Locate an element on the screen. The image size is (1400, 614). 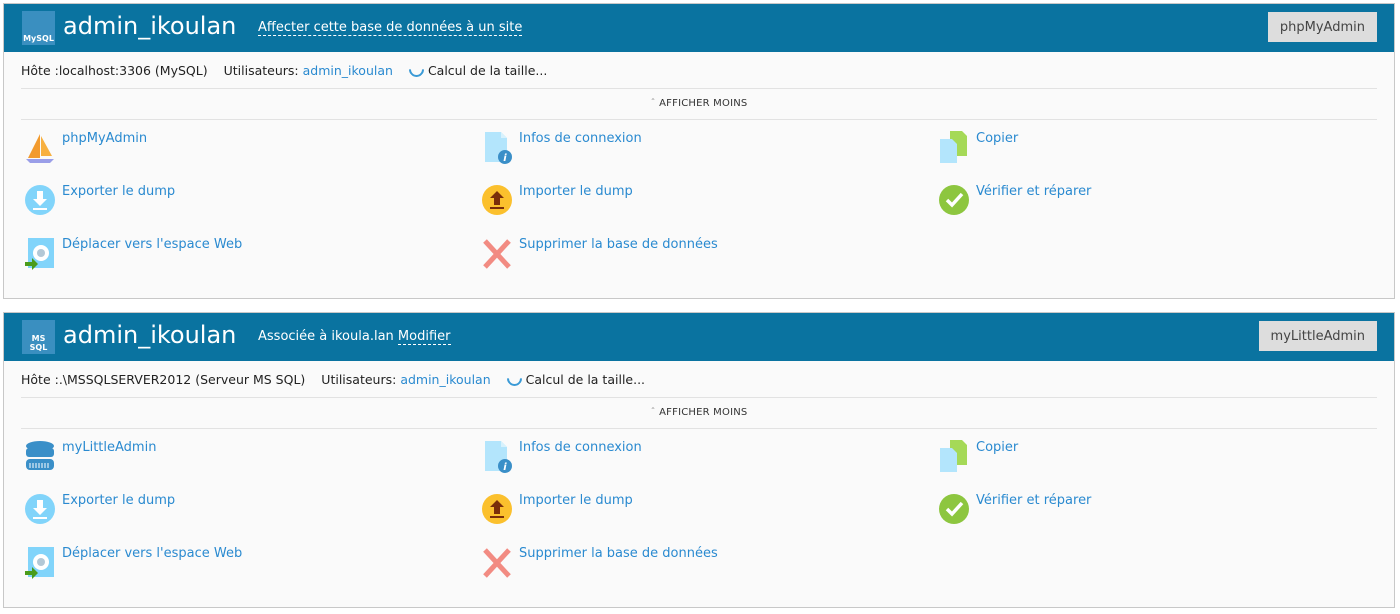
host-label: Hôte :.\MSSQLSERVER2012 (Serveur MS SQL) is located at coordinates (163, 379).